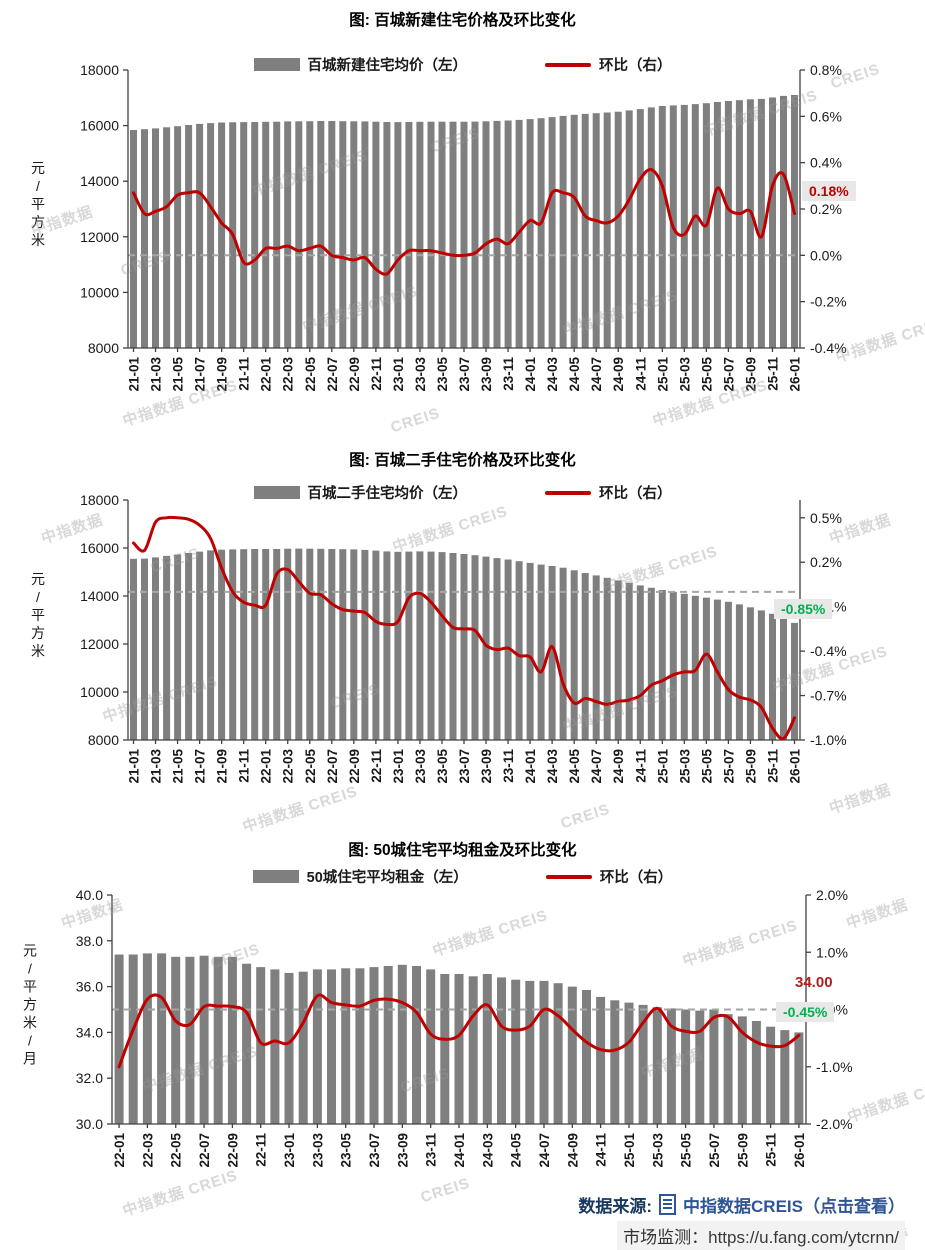 This screenshot has width=925, height=1250. Describe the element at coordinates (828, 740) in the screenshot. I see `right-axis-tick: -1.0%` at that location.